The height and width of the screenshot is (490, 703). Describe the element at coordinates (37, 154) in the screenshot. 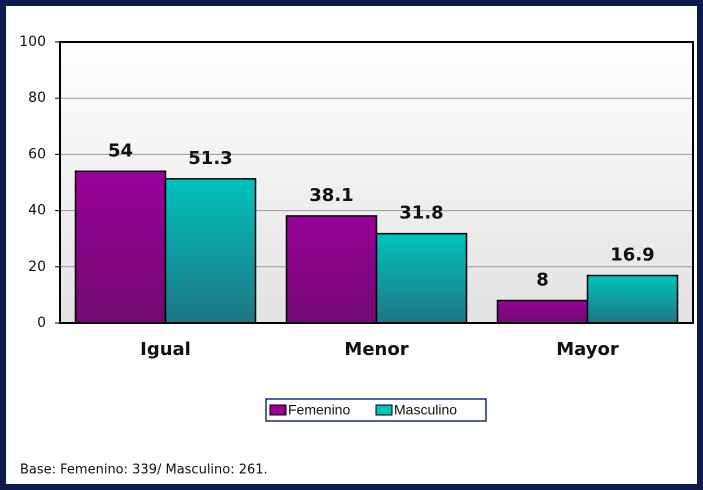

I see `y-tick-label: 60` at that location.